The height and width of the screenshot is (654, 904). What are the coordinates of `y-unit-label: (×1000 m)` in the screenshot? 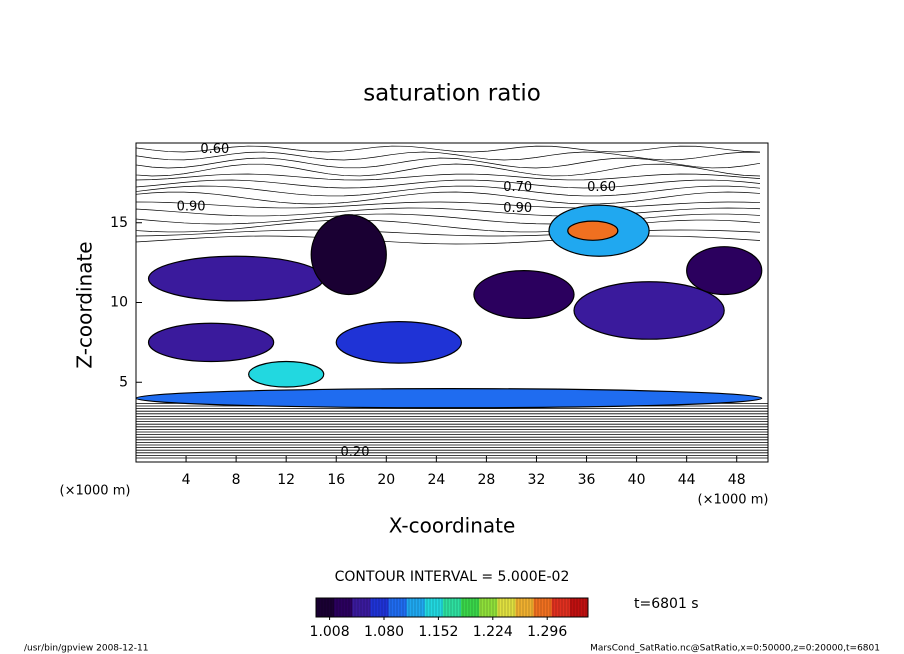 It's located at (95, 491).